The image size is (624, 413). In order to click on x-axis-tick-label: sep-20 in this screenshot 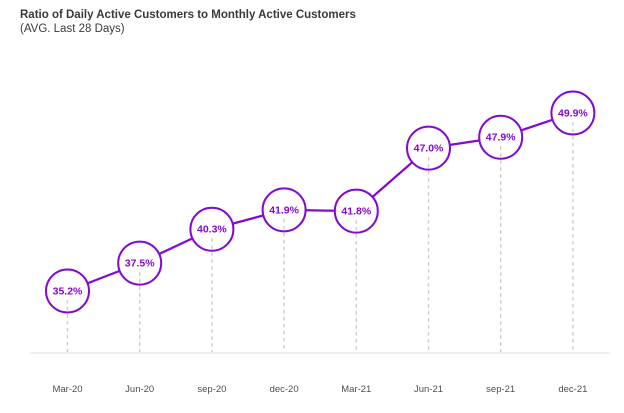, I will do `click(211, 389)`.